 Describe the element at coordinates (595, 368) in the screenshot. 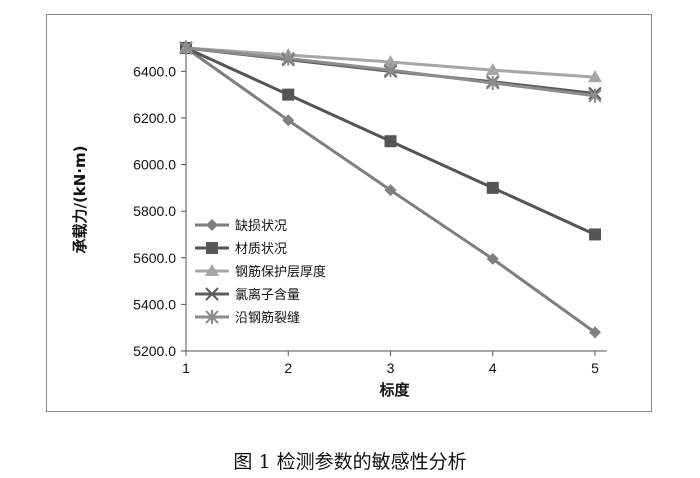

I see `x-tick-label: 5` at that location.